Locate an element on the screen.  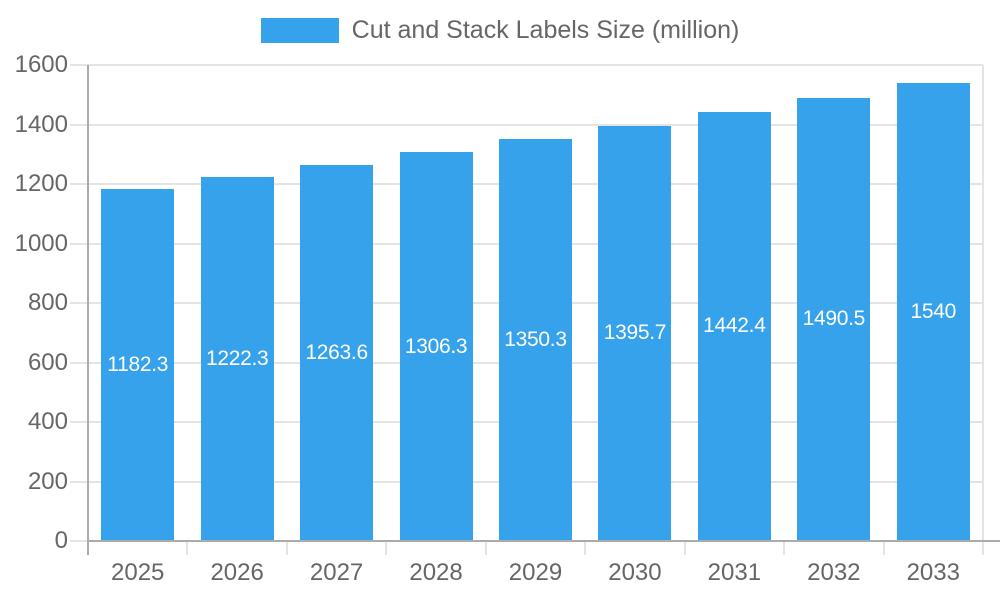
y-axis-label-1200: 1200 is located at coordinates (41, 183).